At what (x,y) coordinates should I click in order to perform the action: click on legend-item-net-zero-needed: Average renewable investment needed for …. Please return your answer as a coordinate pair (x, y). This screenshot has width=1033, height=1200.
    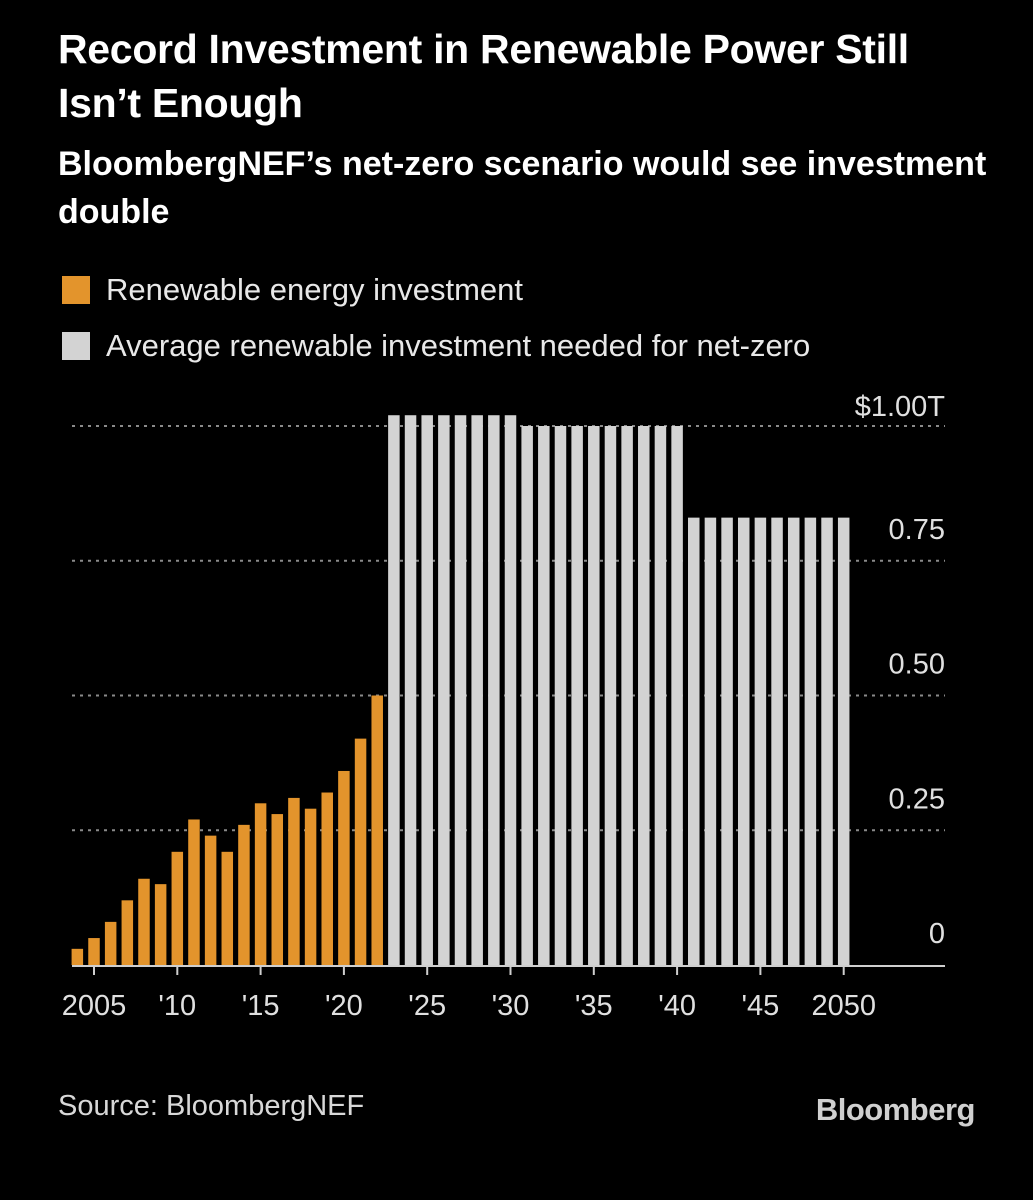
    Looking at the image, I should click on (436, 346).